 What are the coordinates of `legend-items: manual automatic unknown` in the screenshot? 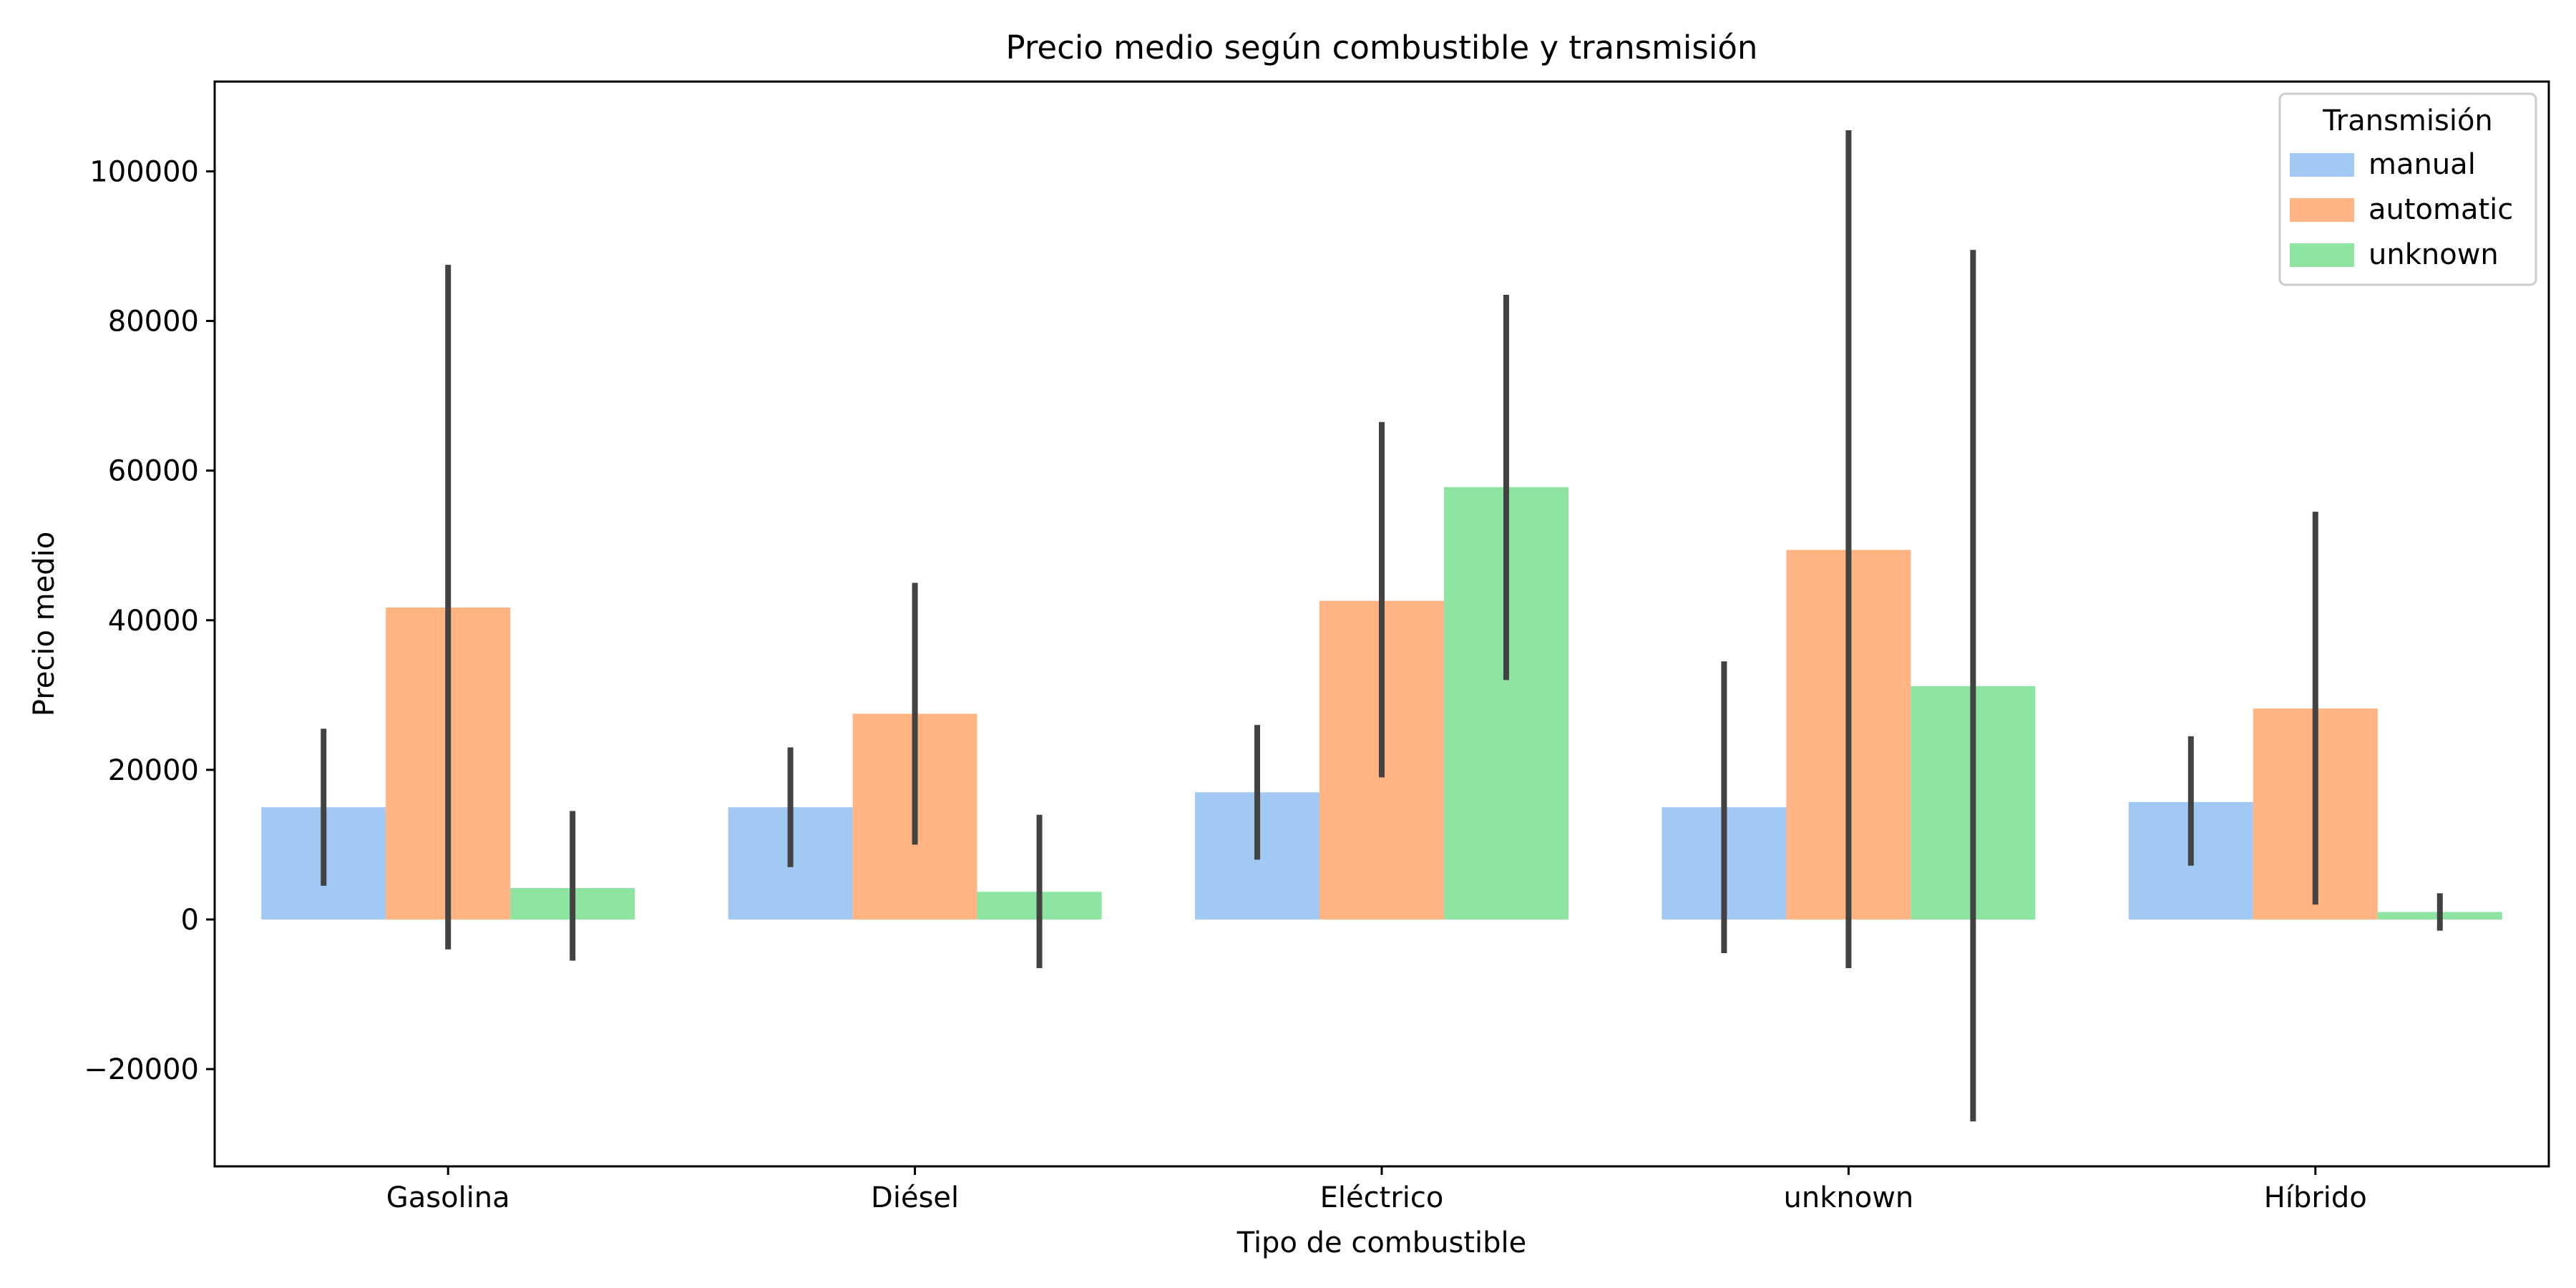 It's located at (2401, 209).